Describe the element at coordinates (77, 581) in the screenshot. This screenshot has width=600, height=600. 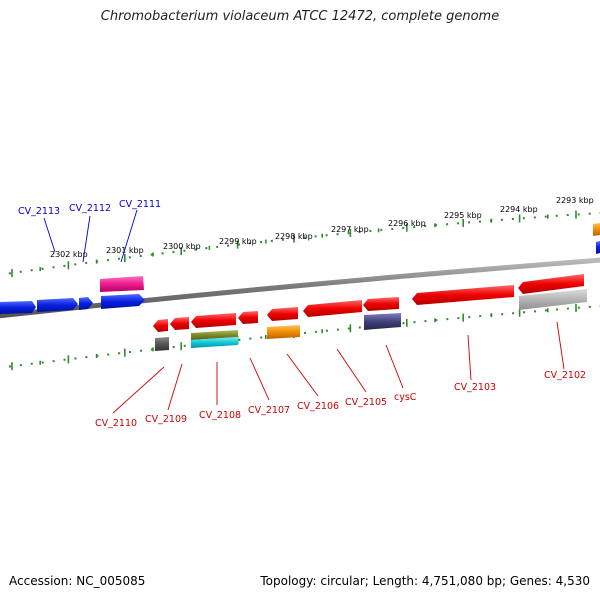
I see `accession-text: Accession: NC_005085` at that location.